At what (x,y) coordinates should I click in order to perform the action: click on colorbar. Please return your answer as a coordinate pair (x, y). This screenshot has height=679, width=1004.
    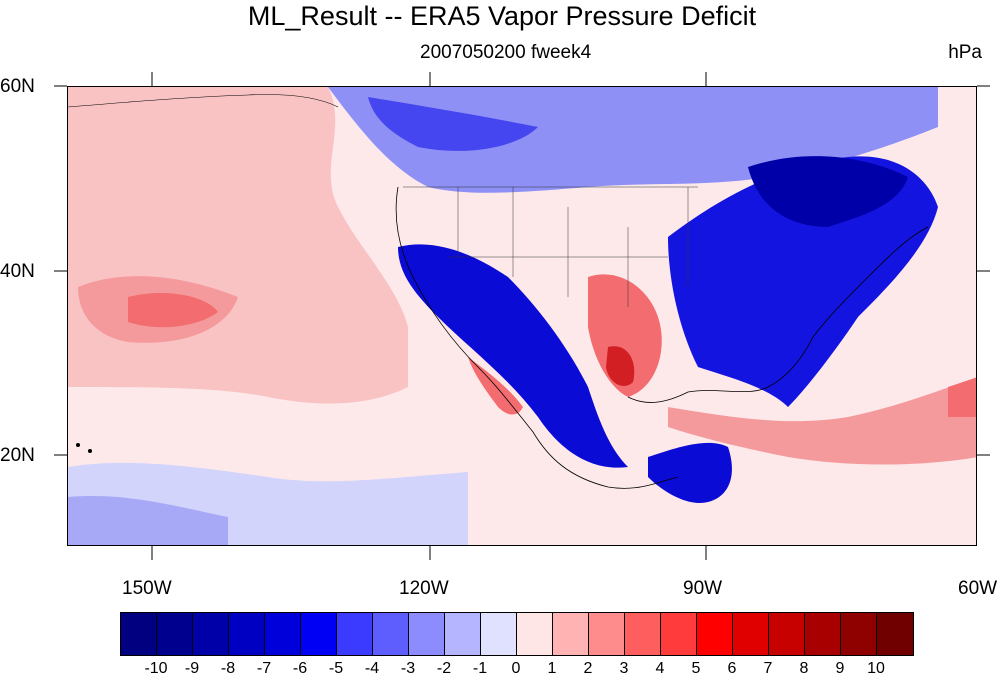
    Looking at the image, I should click on (517, 634).